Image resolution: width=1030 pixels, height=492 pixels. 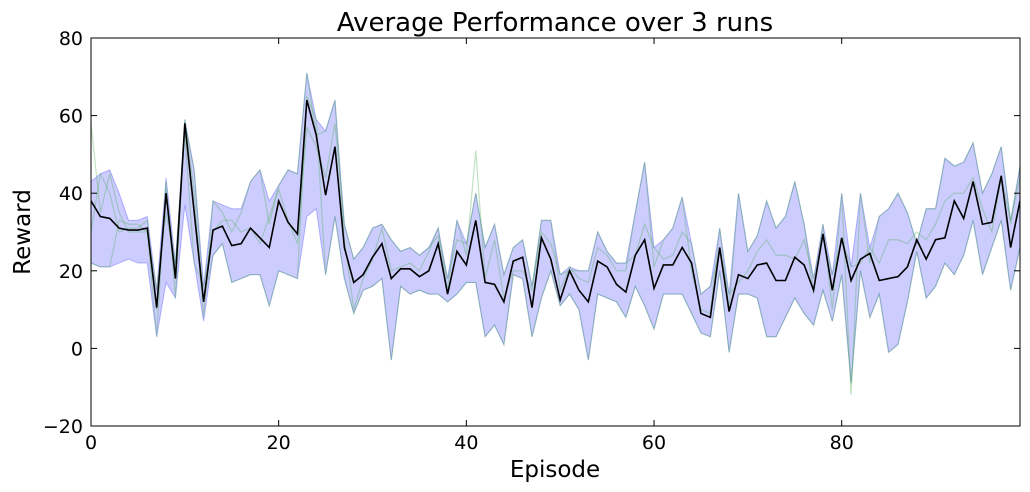 I want to click on x-tick-label-0: 0, so click(x=91, y=443).